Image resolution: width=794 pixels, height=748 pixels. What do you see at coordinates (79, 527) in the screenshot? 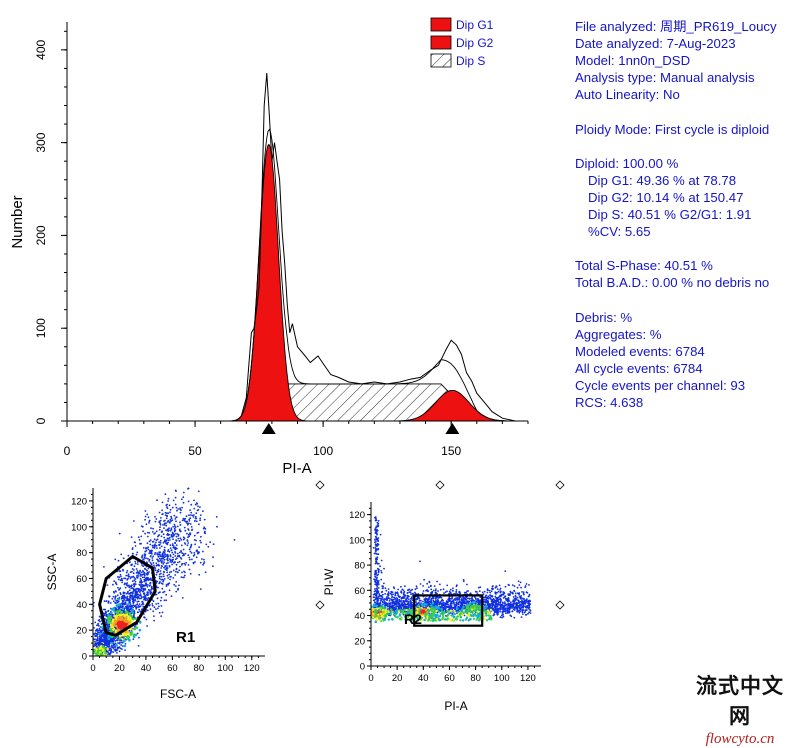
I see `scatter-fsc-ssc-y-tick-label: 100` at bounding box center [79, 527].